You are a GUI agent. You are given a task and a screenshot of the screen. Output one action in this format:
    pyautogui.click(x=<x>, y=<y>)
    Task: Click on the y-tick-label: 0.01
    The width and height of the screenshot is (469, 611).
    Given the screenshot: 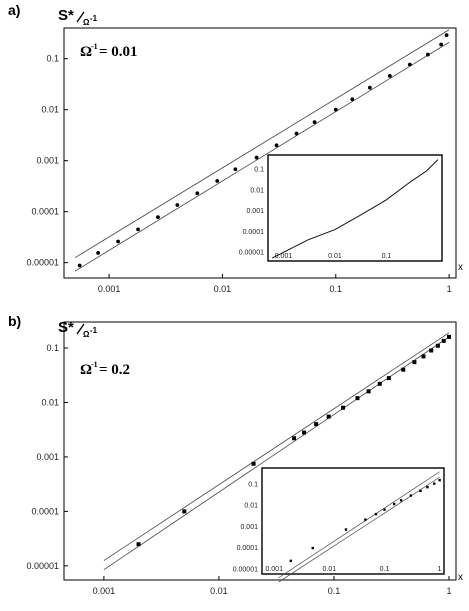 What is the action you would take?
    pyautogui.click(x=50, y=402)
    